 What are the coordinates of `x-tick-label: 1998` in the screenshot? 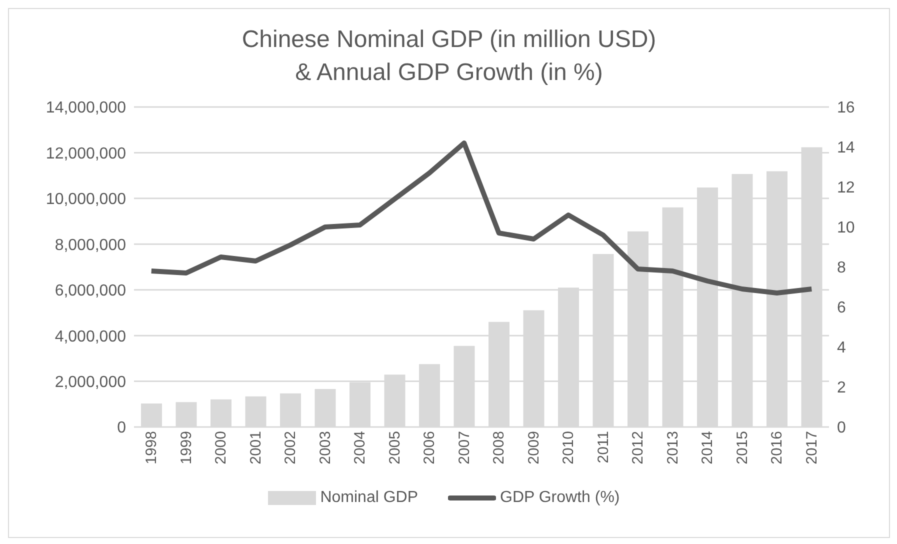 It's located at (151, 447).